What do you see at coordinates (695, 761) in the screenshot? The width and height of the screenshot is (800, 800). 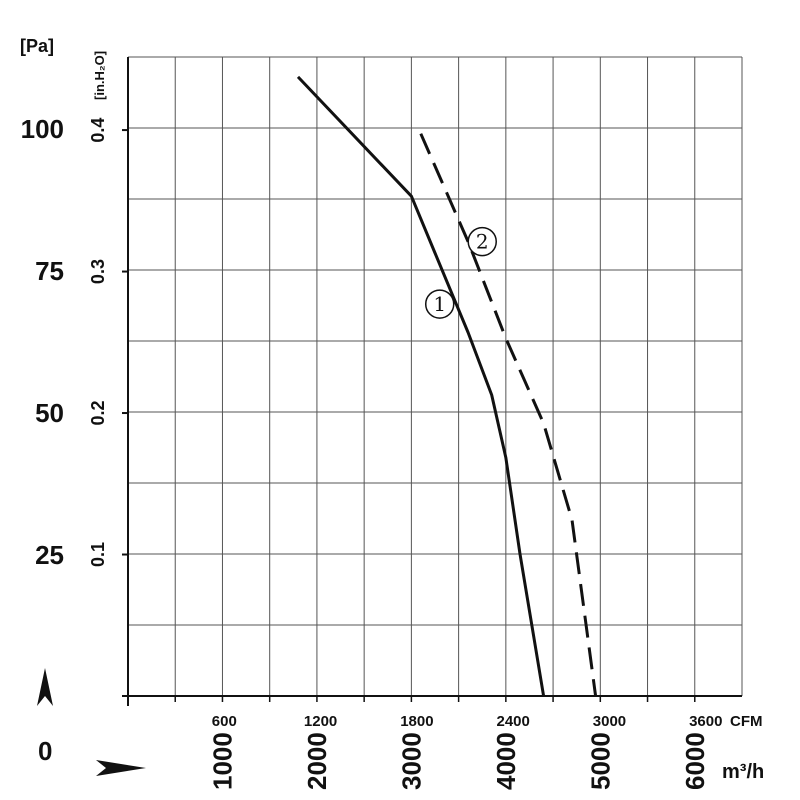 I see `m3h-tick-label: 6000` at bounding box center [695, 761].